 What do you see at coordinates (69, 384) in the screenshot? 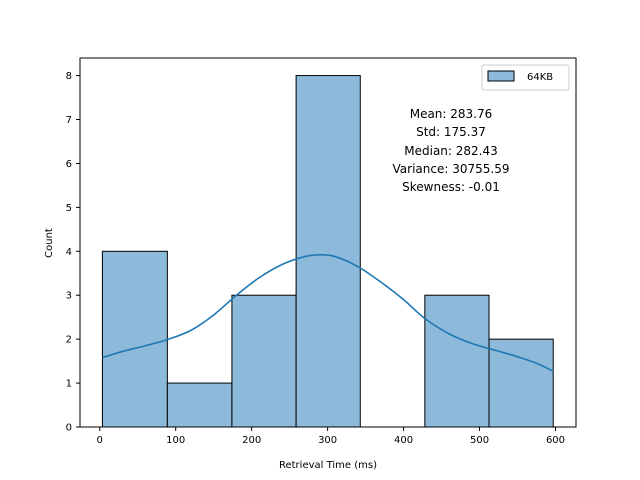
I see `y-tick-label: 1` at bounding box center [69, 384].